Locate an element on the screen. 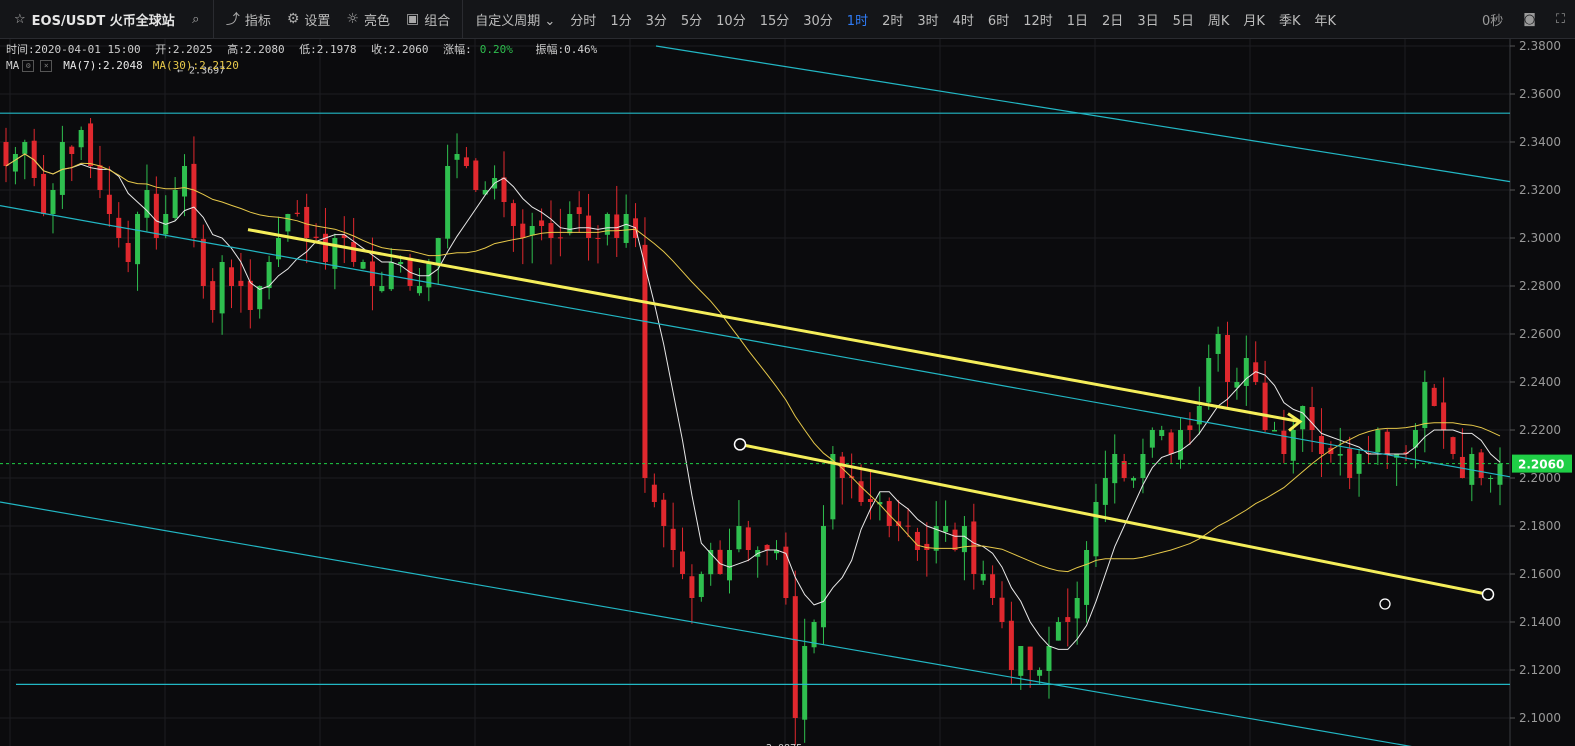 This screenshot has height=746, width=1575. divider is located at coordinates (463, 19).